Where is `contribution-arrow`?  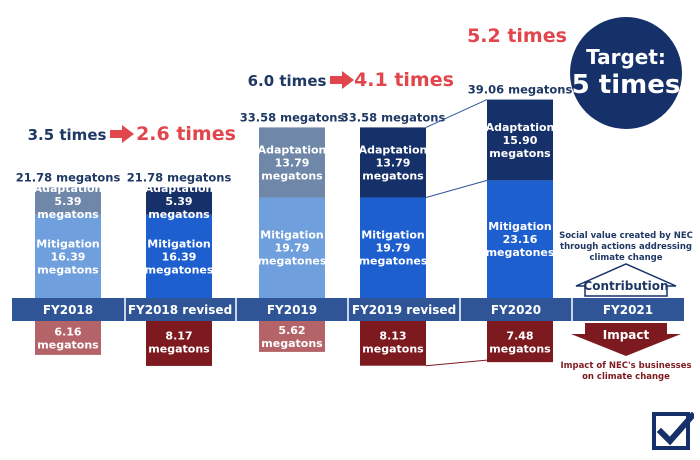
contribution-arrow is located at coordinates (626, 280).